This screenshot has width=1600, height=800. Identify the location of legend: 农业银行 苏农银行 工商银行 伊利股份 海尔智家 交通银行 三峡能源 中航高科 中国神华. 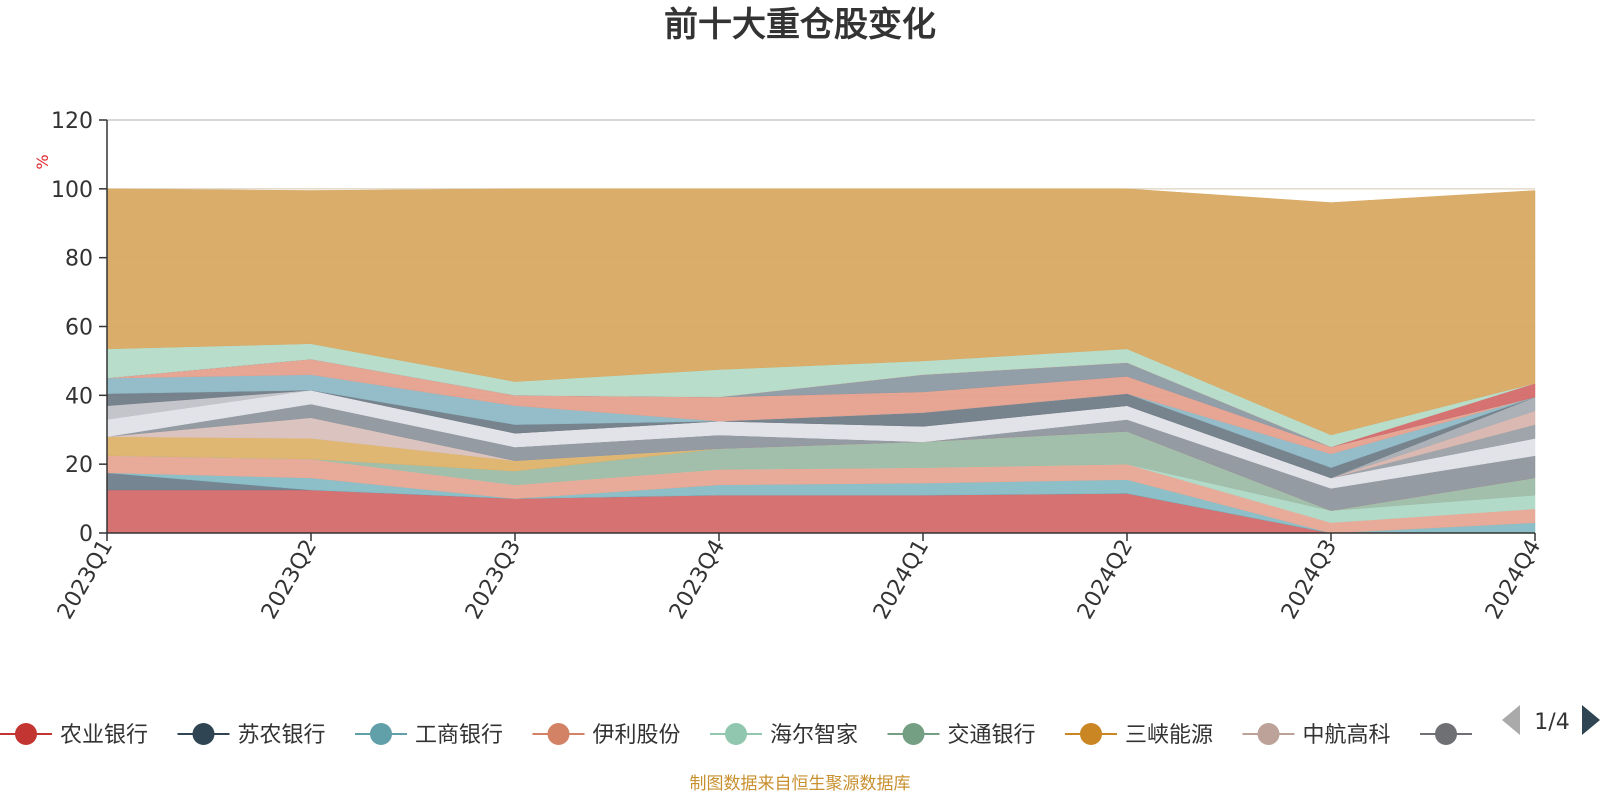
(784, 735).